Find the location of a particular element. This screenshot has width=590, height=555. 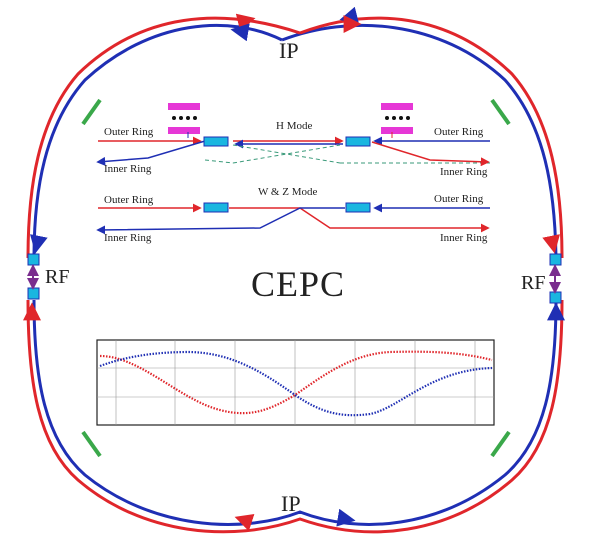

plot-frame is located at coordinates (295, 382).